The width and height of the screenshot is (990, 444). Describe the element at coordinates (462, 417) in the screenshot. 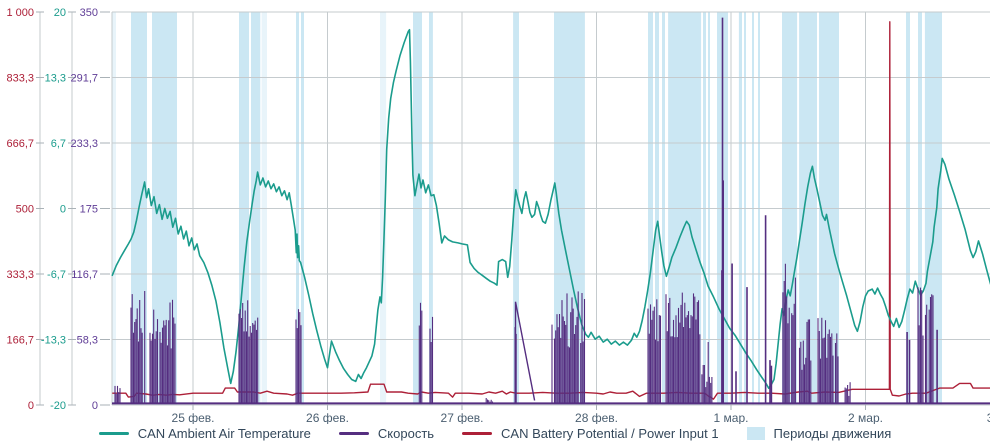

I see `x-tick-label: 27 фев.` at that location.